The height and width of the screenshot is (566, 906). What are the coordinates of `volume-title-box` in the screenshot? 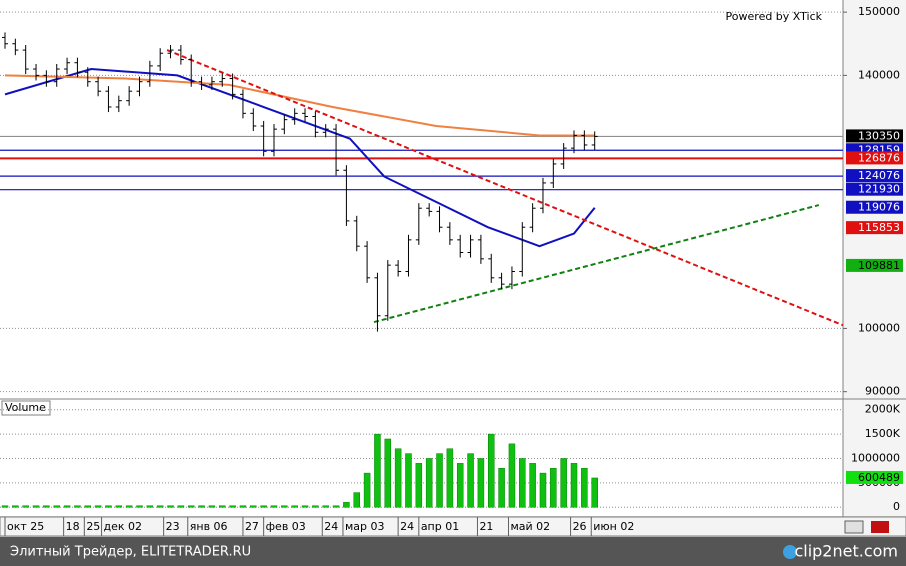 It's located at (26, 408).